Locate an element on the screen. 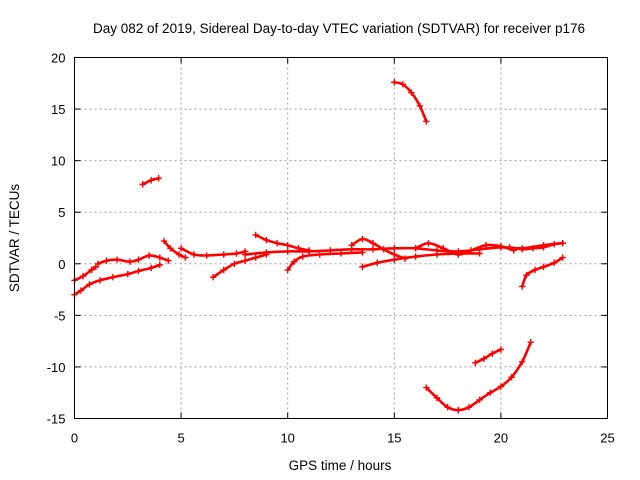 This screenshot has width=640, height=480. y-axis-label: SDTVAR / TECUs is located at coordinates (14, 238).